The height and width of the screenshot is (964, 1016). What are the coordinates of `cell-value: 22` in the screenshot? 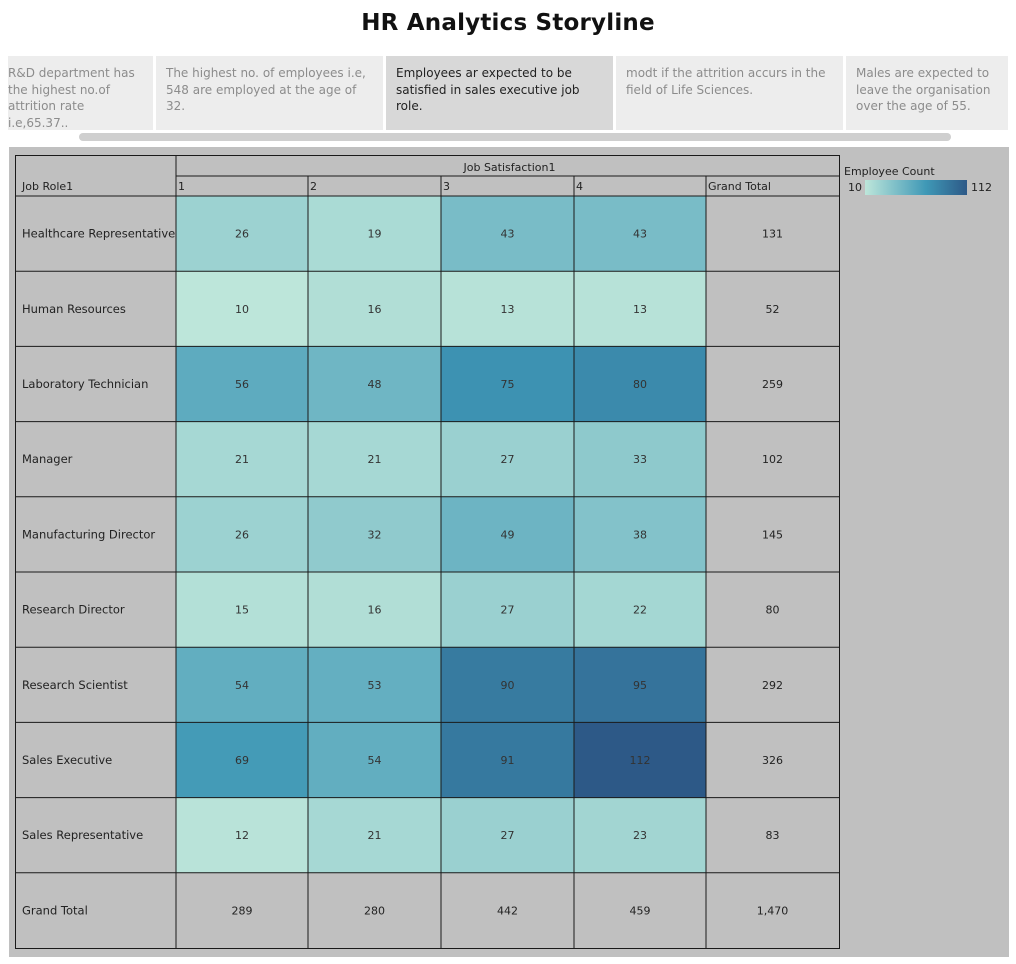 It's located at (640, 610).